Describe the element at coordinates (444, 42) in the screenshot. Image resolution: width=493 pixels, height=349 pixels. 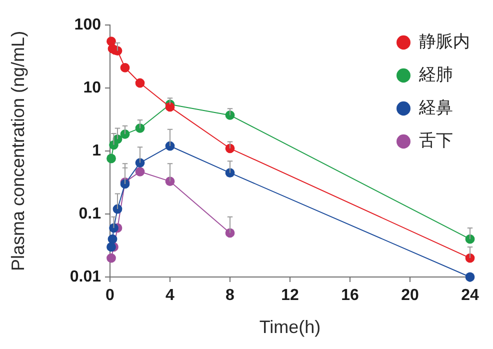
I see `legend-label: 静脈内` at that location.